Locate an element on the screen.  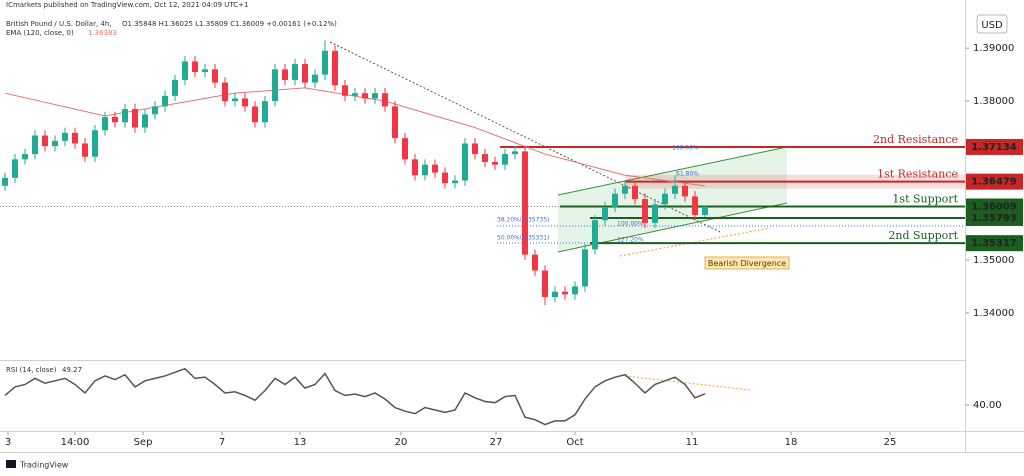
fib-label: 50.00%(1.35331) is located at coordinates (523, 238).